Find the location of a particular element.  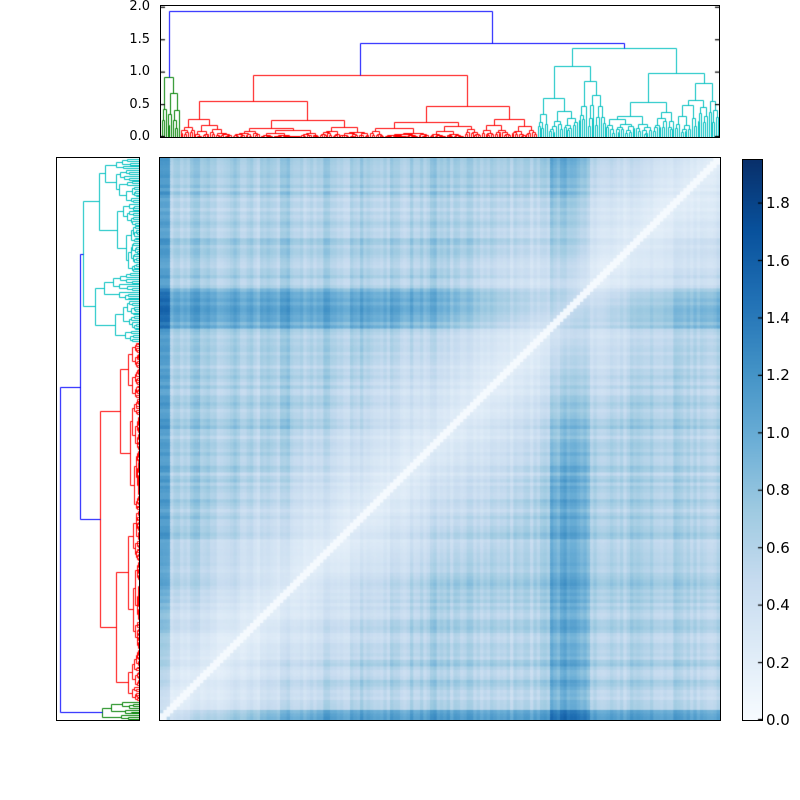

colorbar-axes is located at coordinates (752, 440).